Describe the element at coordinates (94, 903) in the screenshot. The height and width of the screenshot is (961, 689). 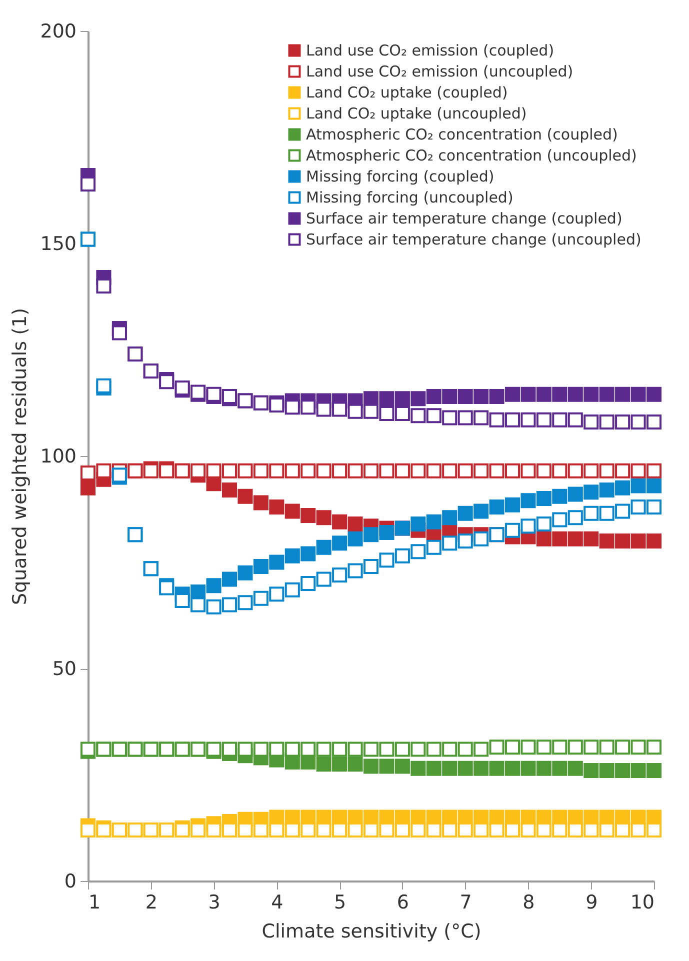
I see `x-tick-label: 1` at that location.